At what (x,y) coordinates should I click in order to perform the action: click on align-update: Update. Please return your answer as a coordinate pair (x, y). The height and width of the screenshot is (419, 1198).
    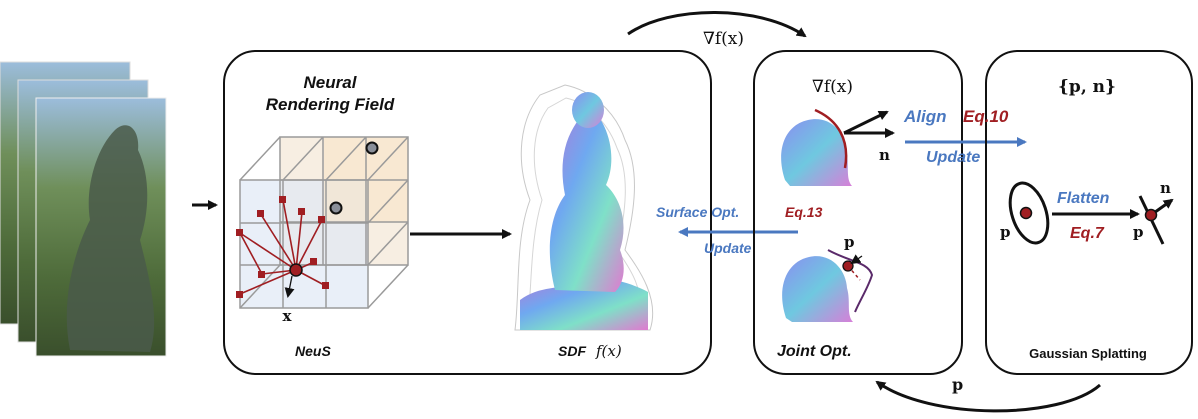
    Looking at the image, I should click on (953, 157).